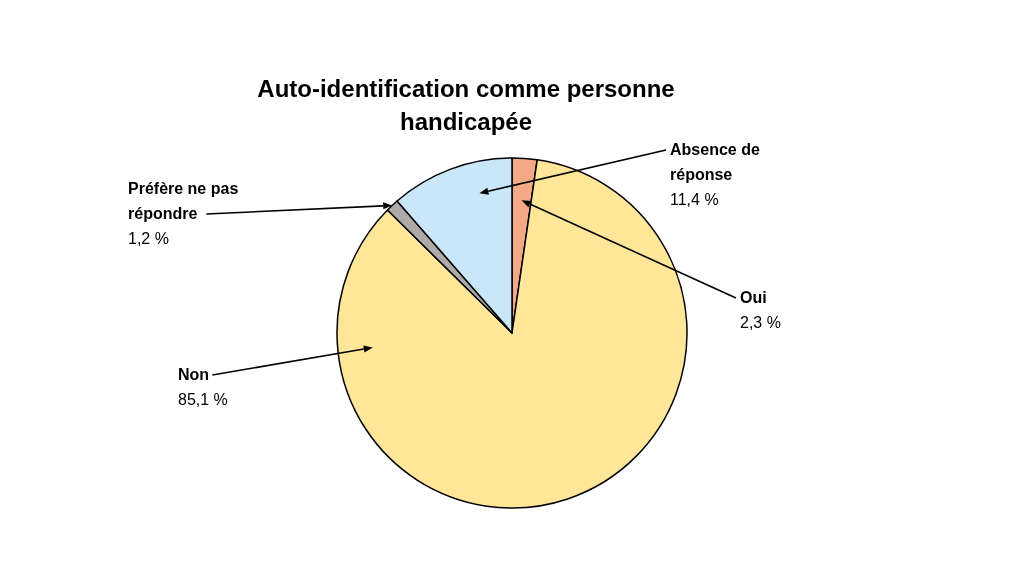 This screenshot has height=576, width=1024. What do you see at coordinates (194, 374) in the screenshot?
I see `slice-label: Non` at bounding box center [194, 374].